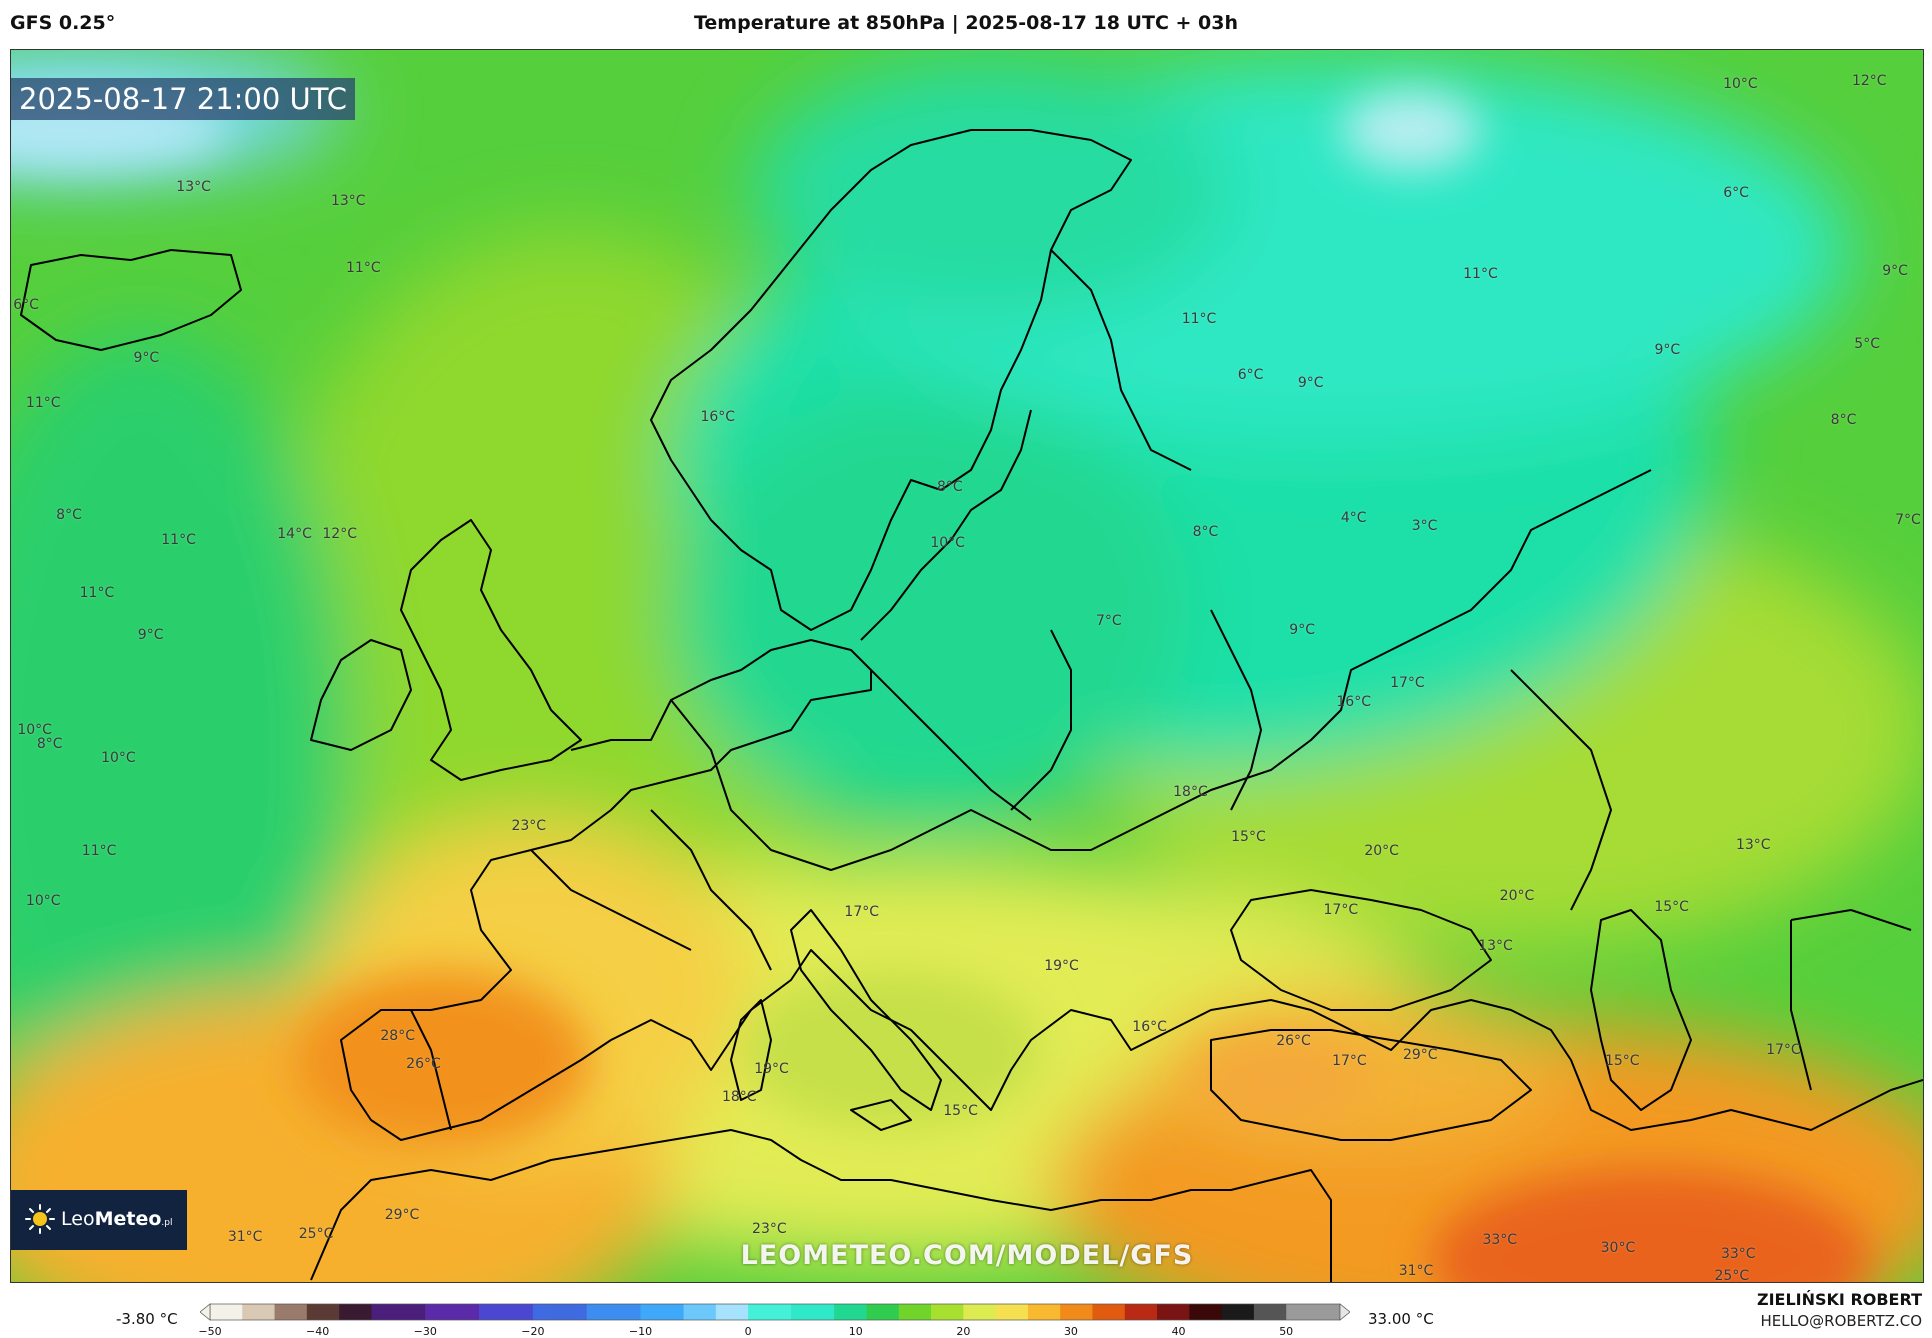 This screenshot has height=1338, width=1932. I want to click on temperature-label: 33°C, so click(1500, 1240).